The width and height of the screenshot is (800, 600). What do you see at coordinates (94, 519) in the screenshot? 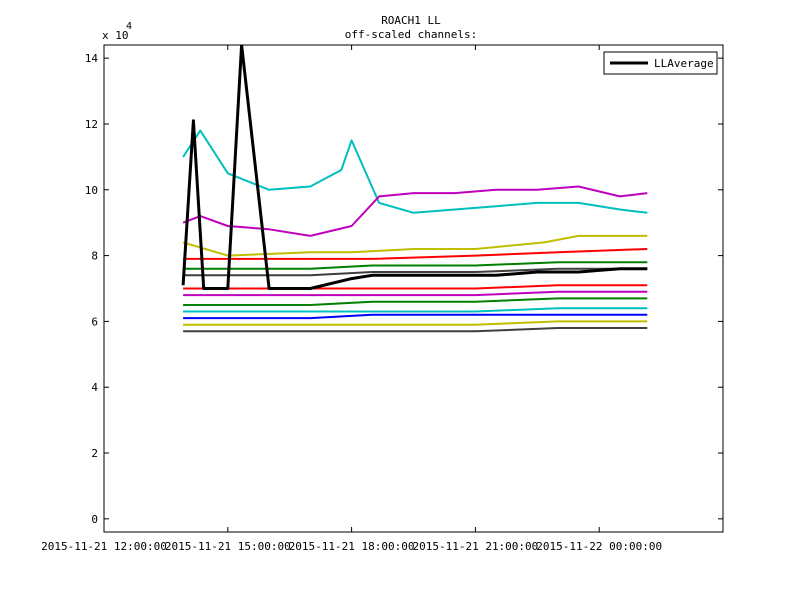
I see `y-tick-label: 0` at bounding box center [94, 519].